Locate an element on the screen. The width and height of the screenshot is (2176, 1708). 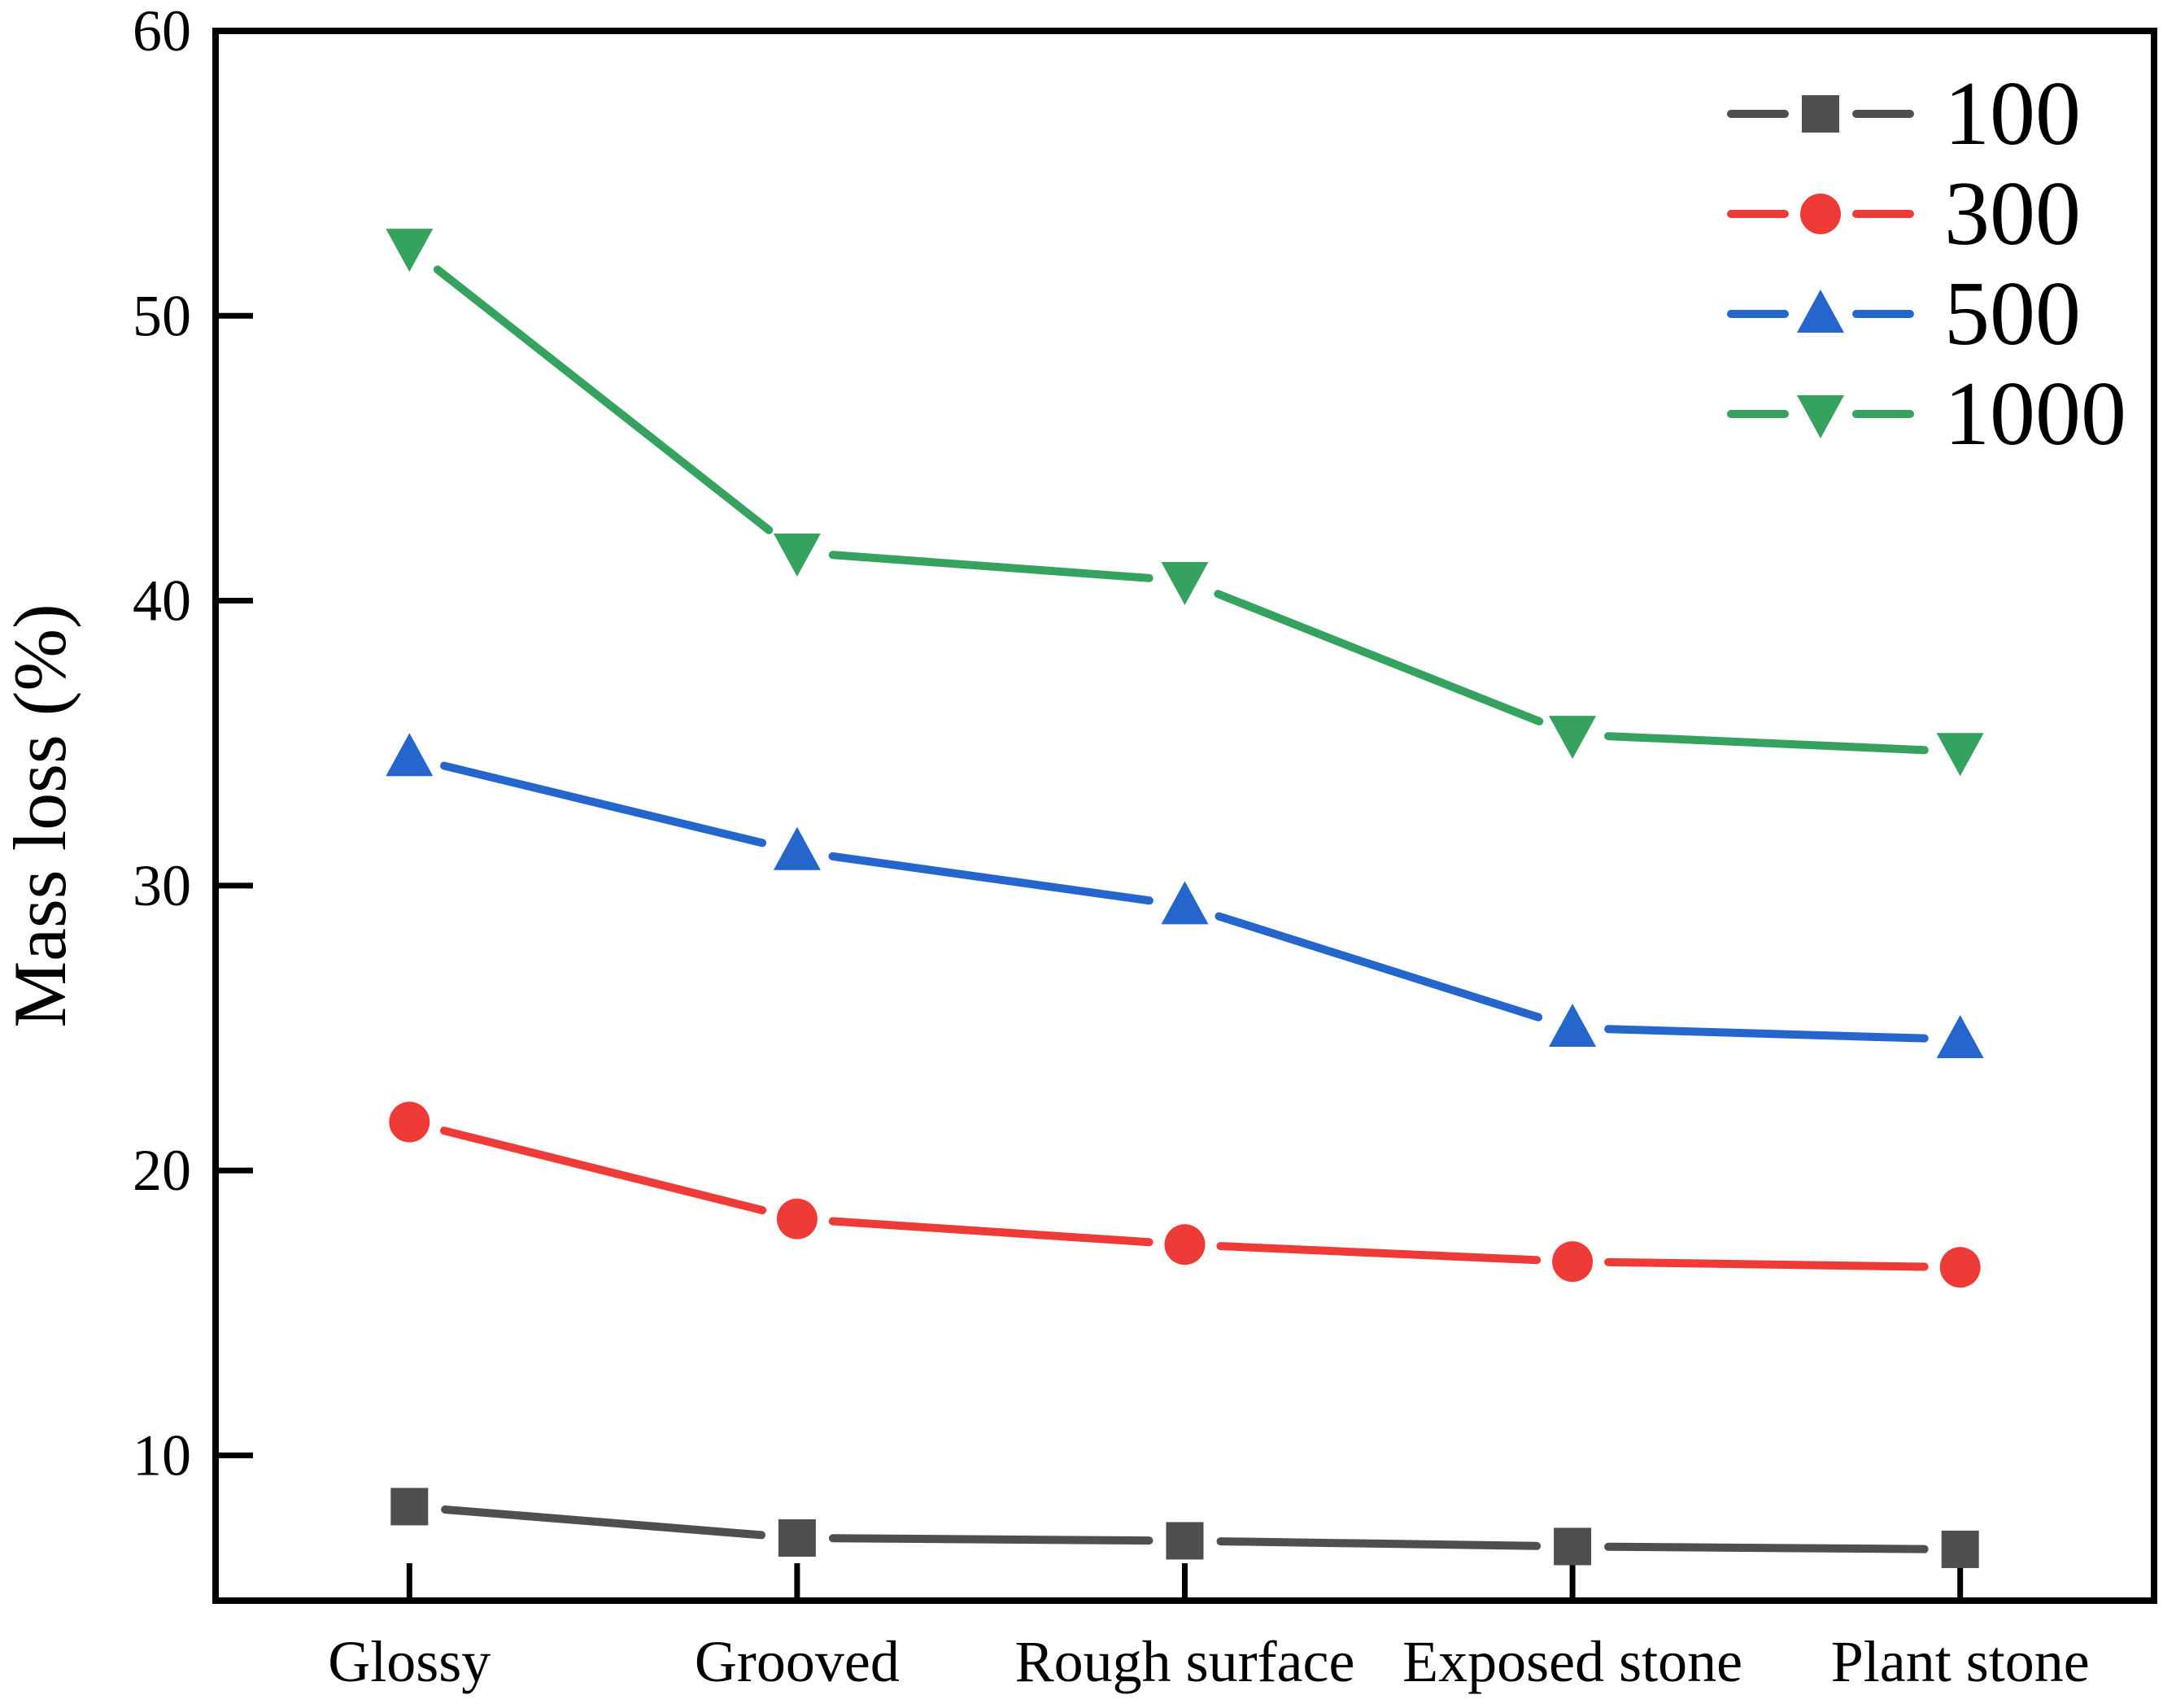
y-axis: 10 20 30 40 50 60 is located at coordinates (193, 744).